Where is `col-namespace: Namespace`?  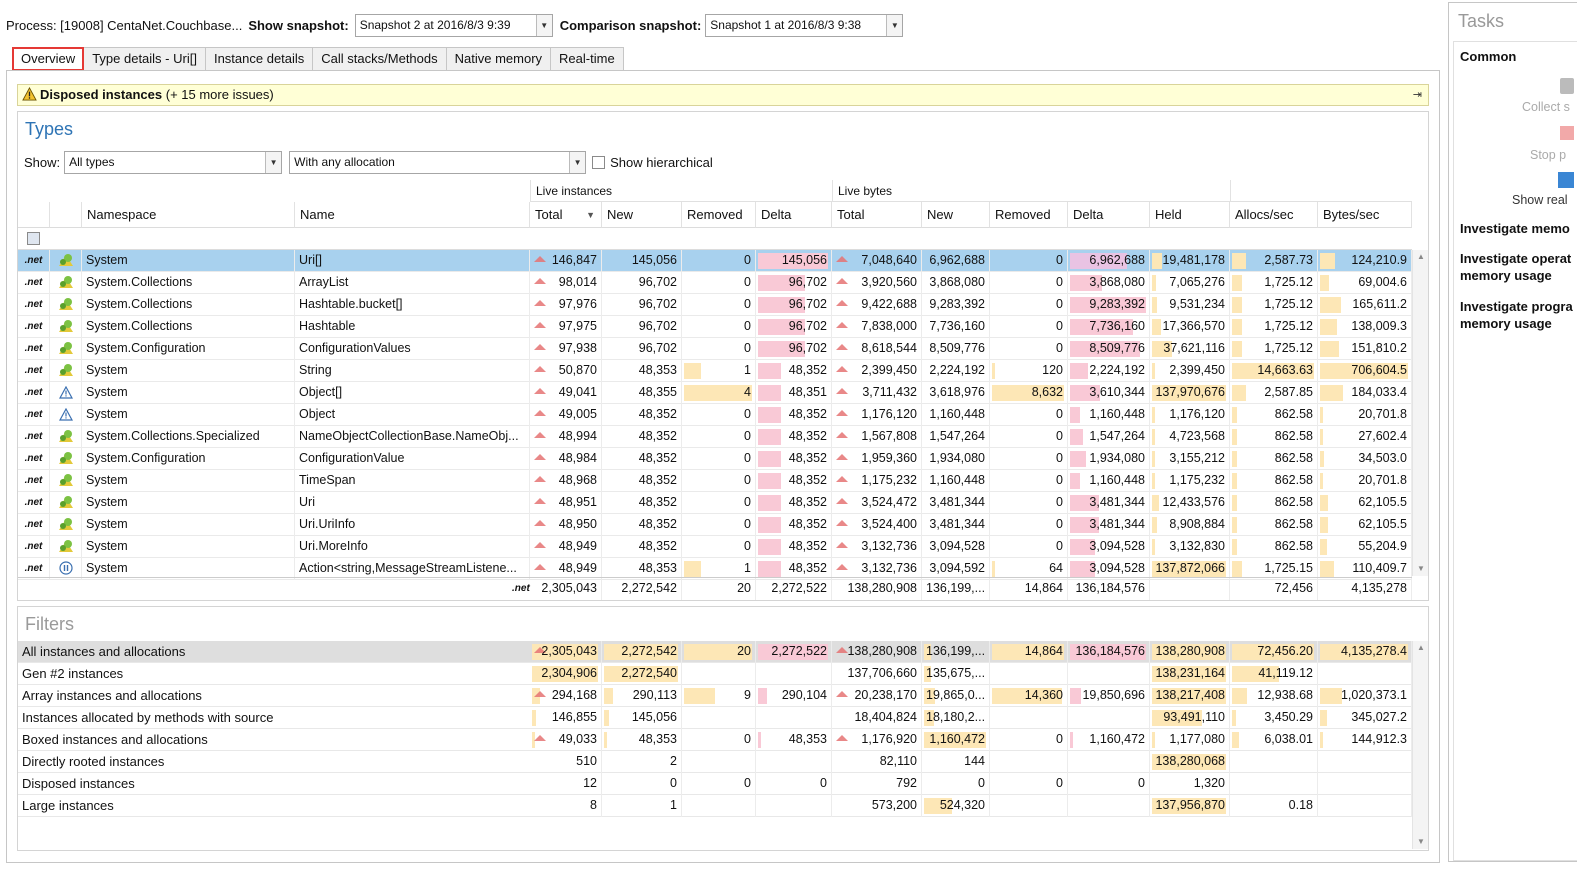
col-namespace: Namespace is located at coordinates (188, 215).